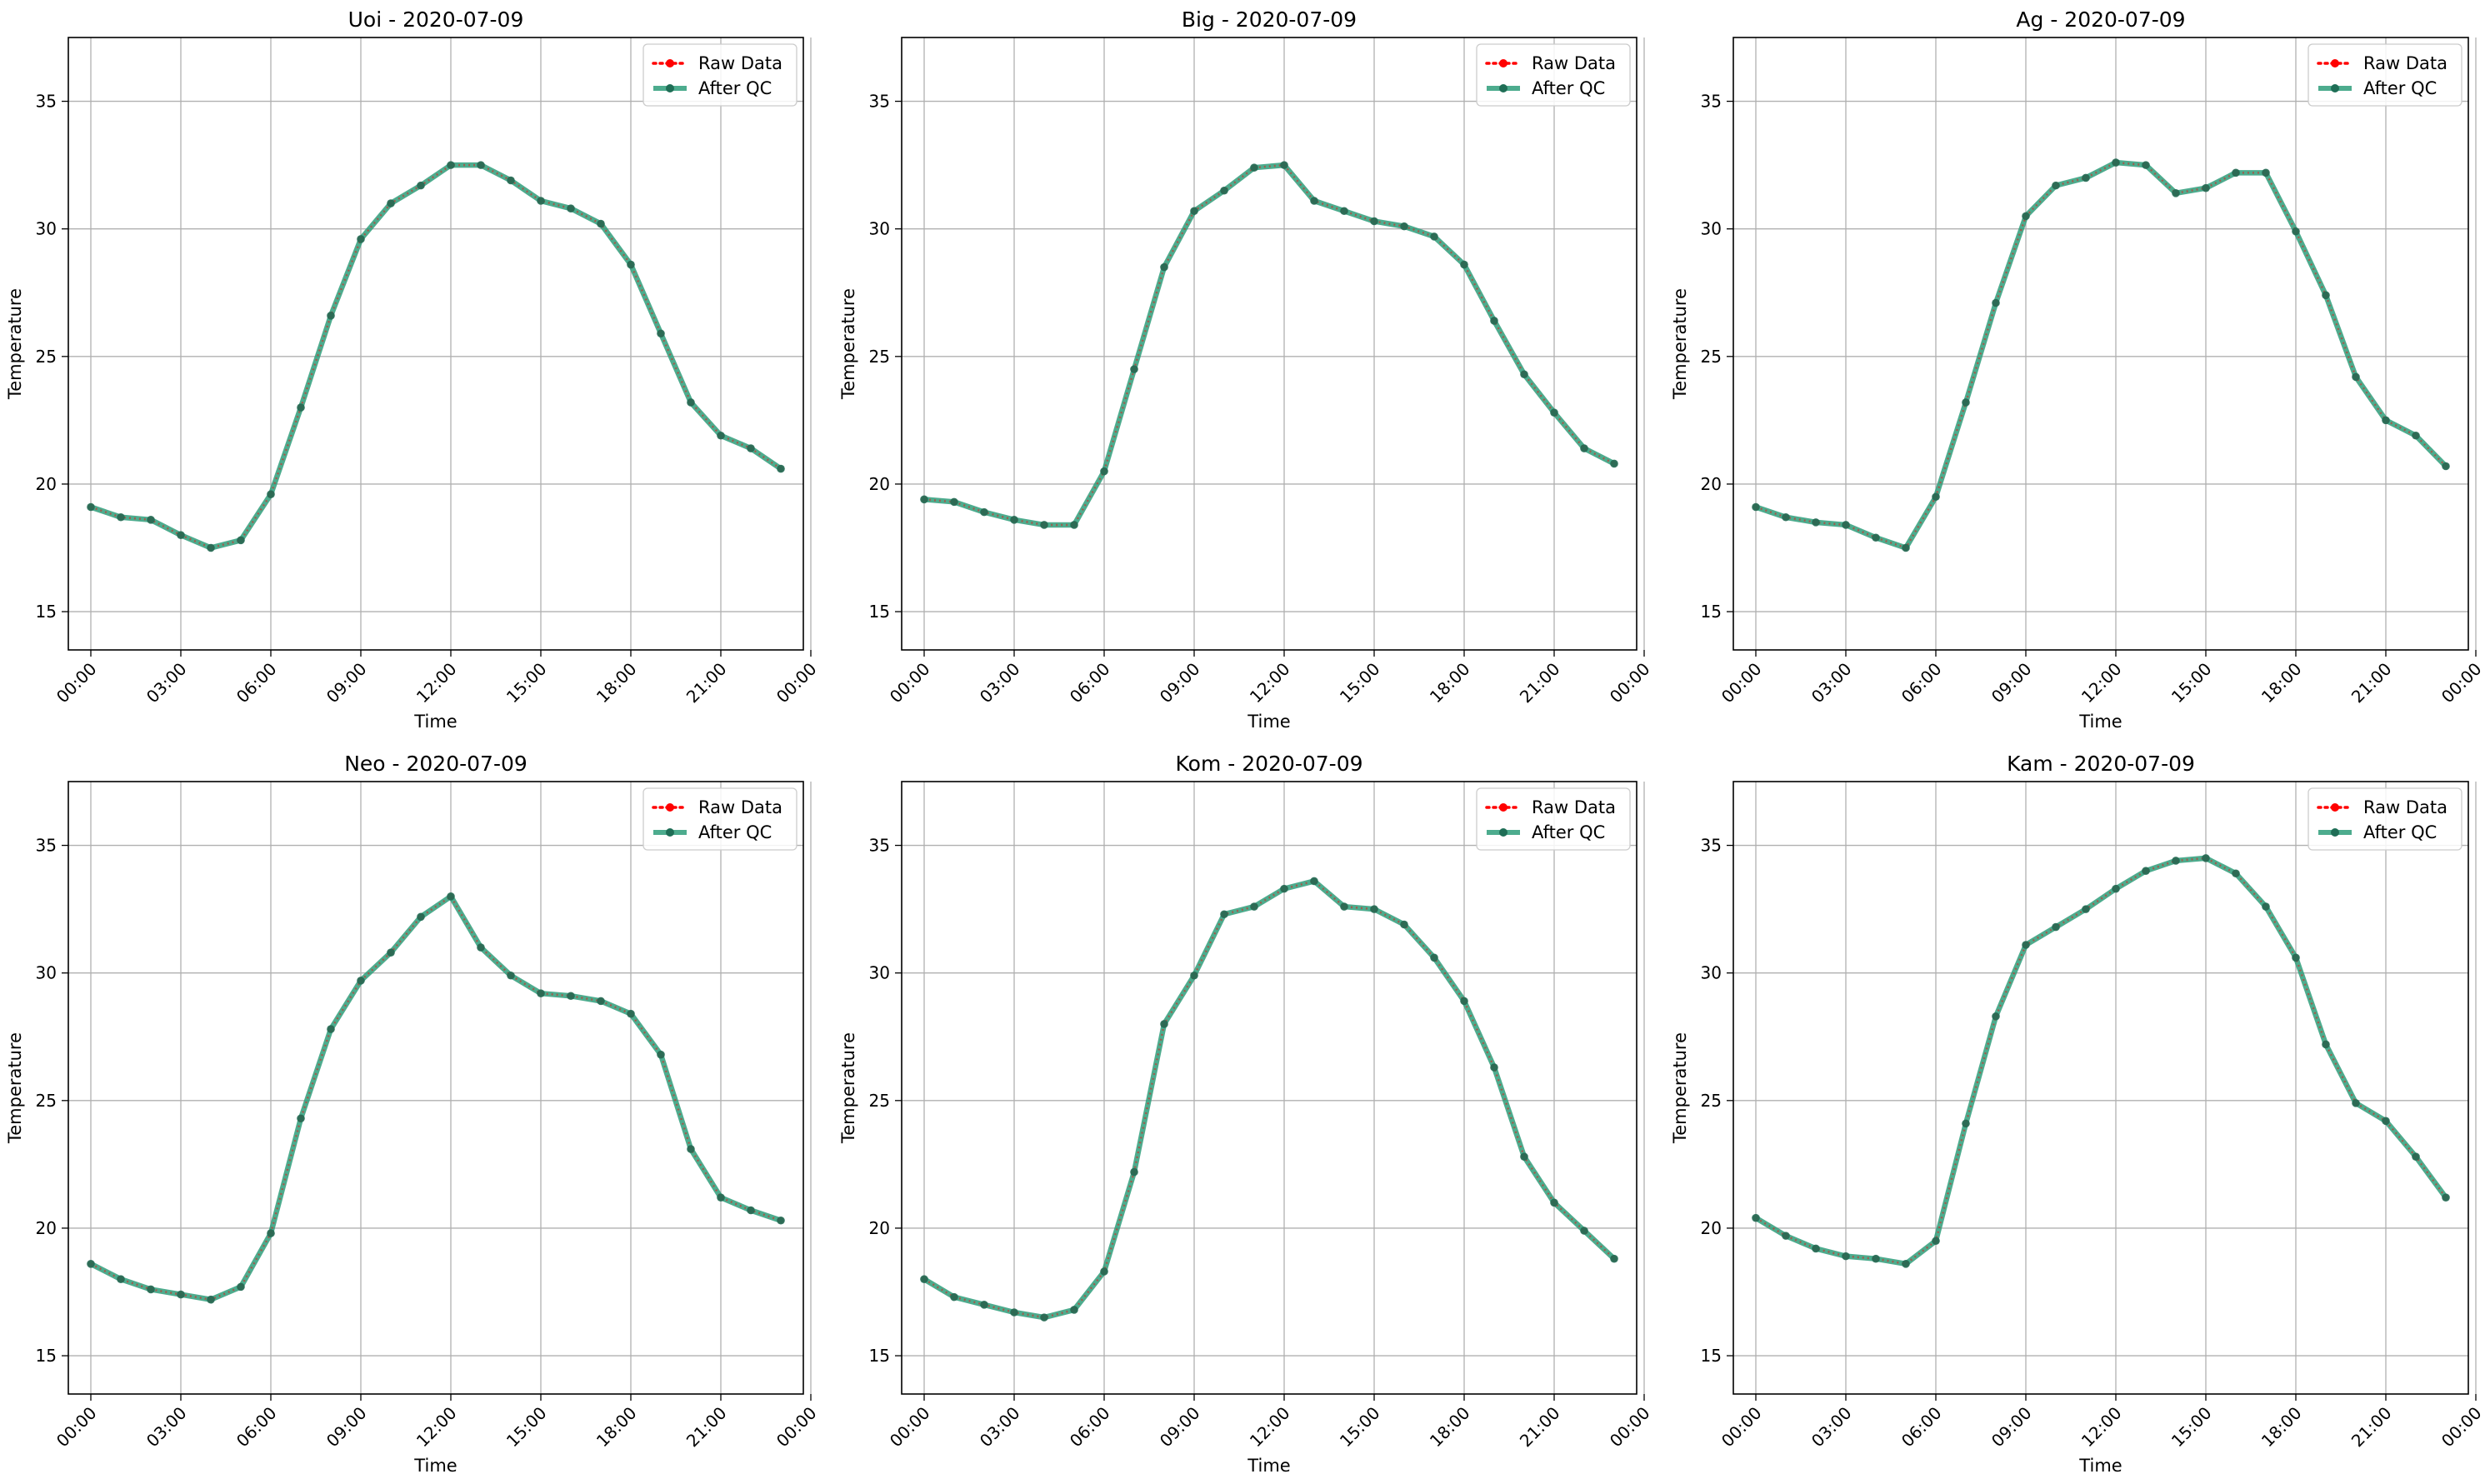  What do you see at coordinates (1711, 484) in the screenshot?
I see `y-tick-label: 20` at bounding box center [1711, 484].